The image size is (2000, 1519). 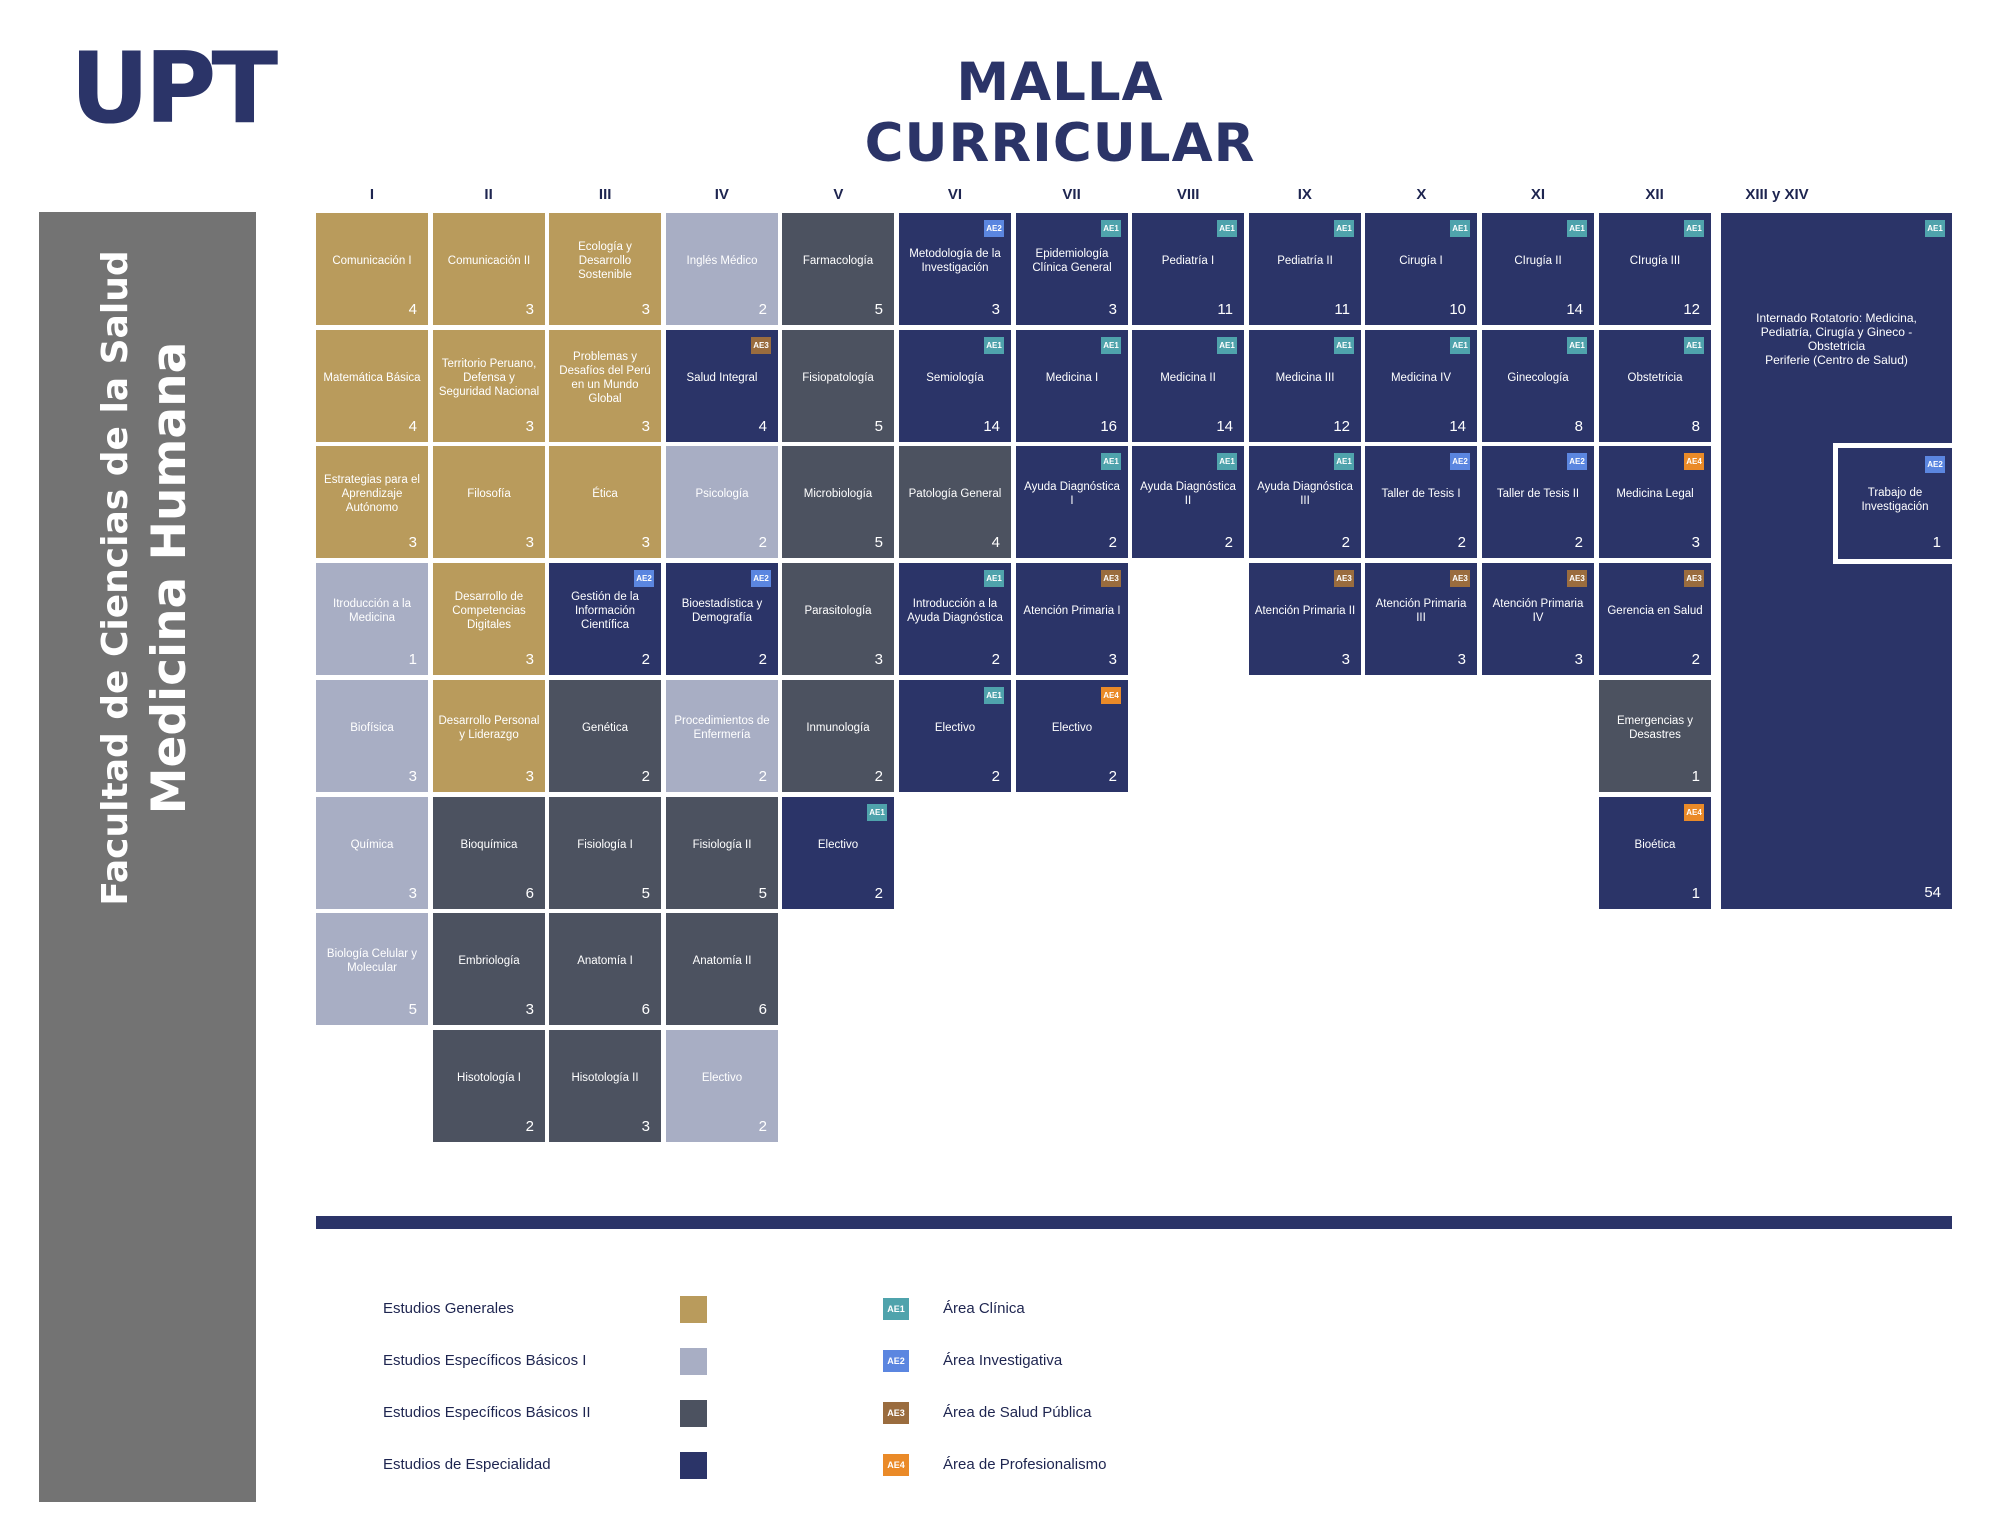 What do you see at coordinates (838, 269) in the screenshot?
I see `course-card: Farmacología 5` at bounding box center [838, 269].